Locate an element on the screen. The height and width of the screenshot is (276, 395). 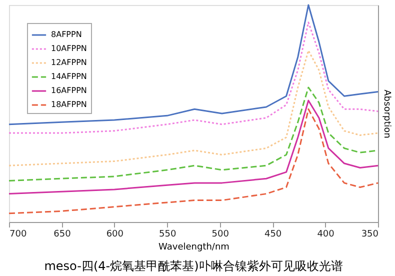
x-tick-label: 550 is located at coordinates (167, 235).